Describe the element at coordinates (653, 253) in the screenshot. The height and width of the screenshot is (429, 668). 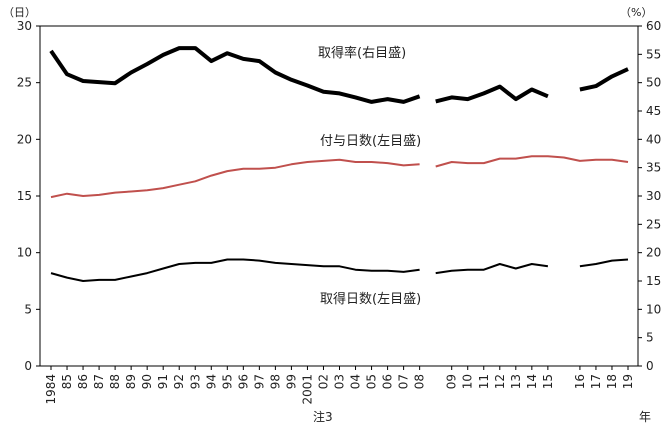
I see `right-tick-label: 20` at that location.